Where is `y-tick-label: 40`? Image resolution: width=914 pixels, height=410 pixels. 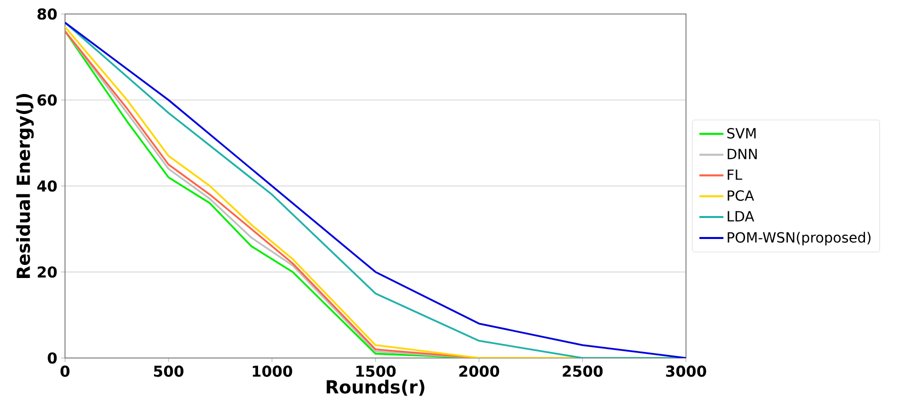 y-tick-label: 40 is located at coordinates (47, 186).